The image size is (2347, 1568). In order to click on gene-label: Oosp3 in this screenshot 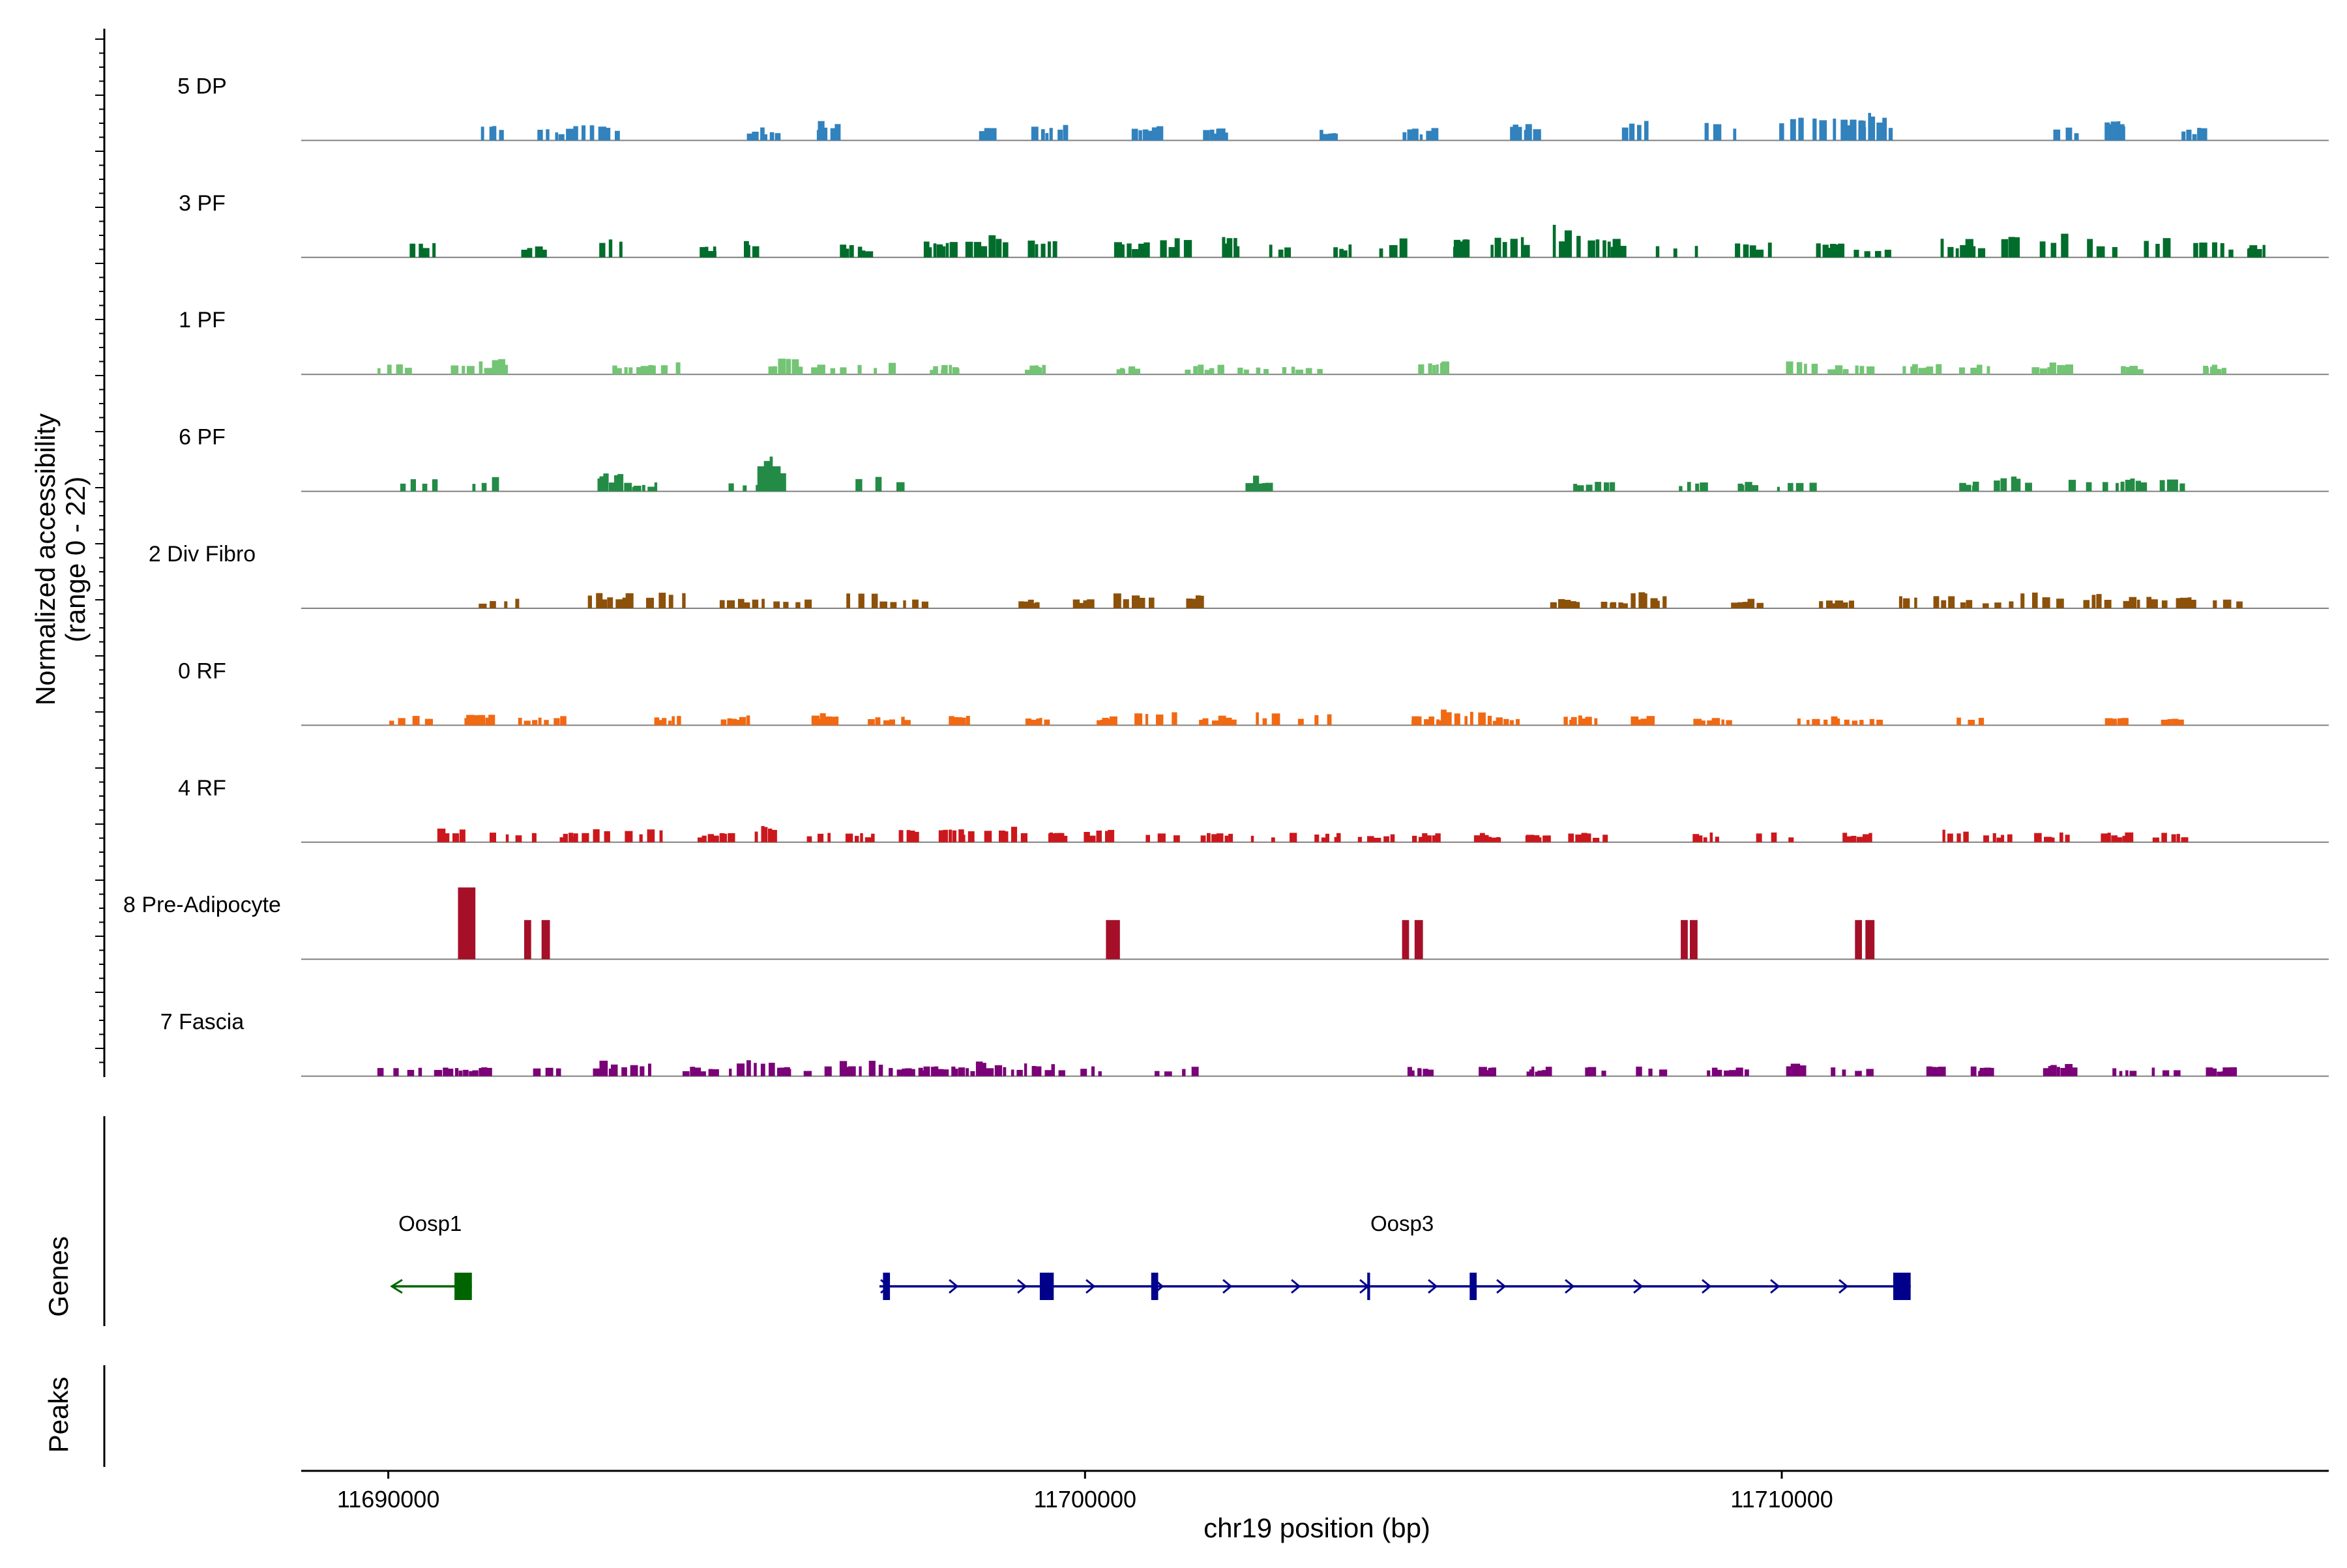, I will do `click(1402, 1223)`.